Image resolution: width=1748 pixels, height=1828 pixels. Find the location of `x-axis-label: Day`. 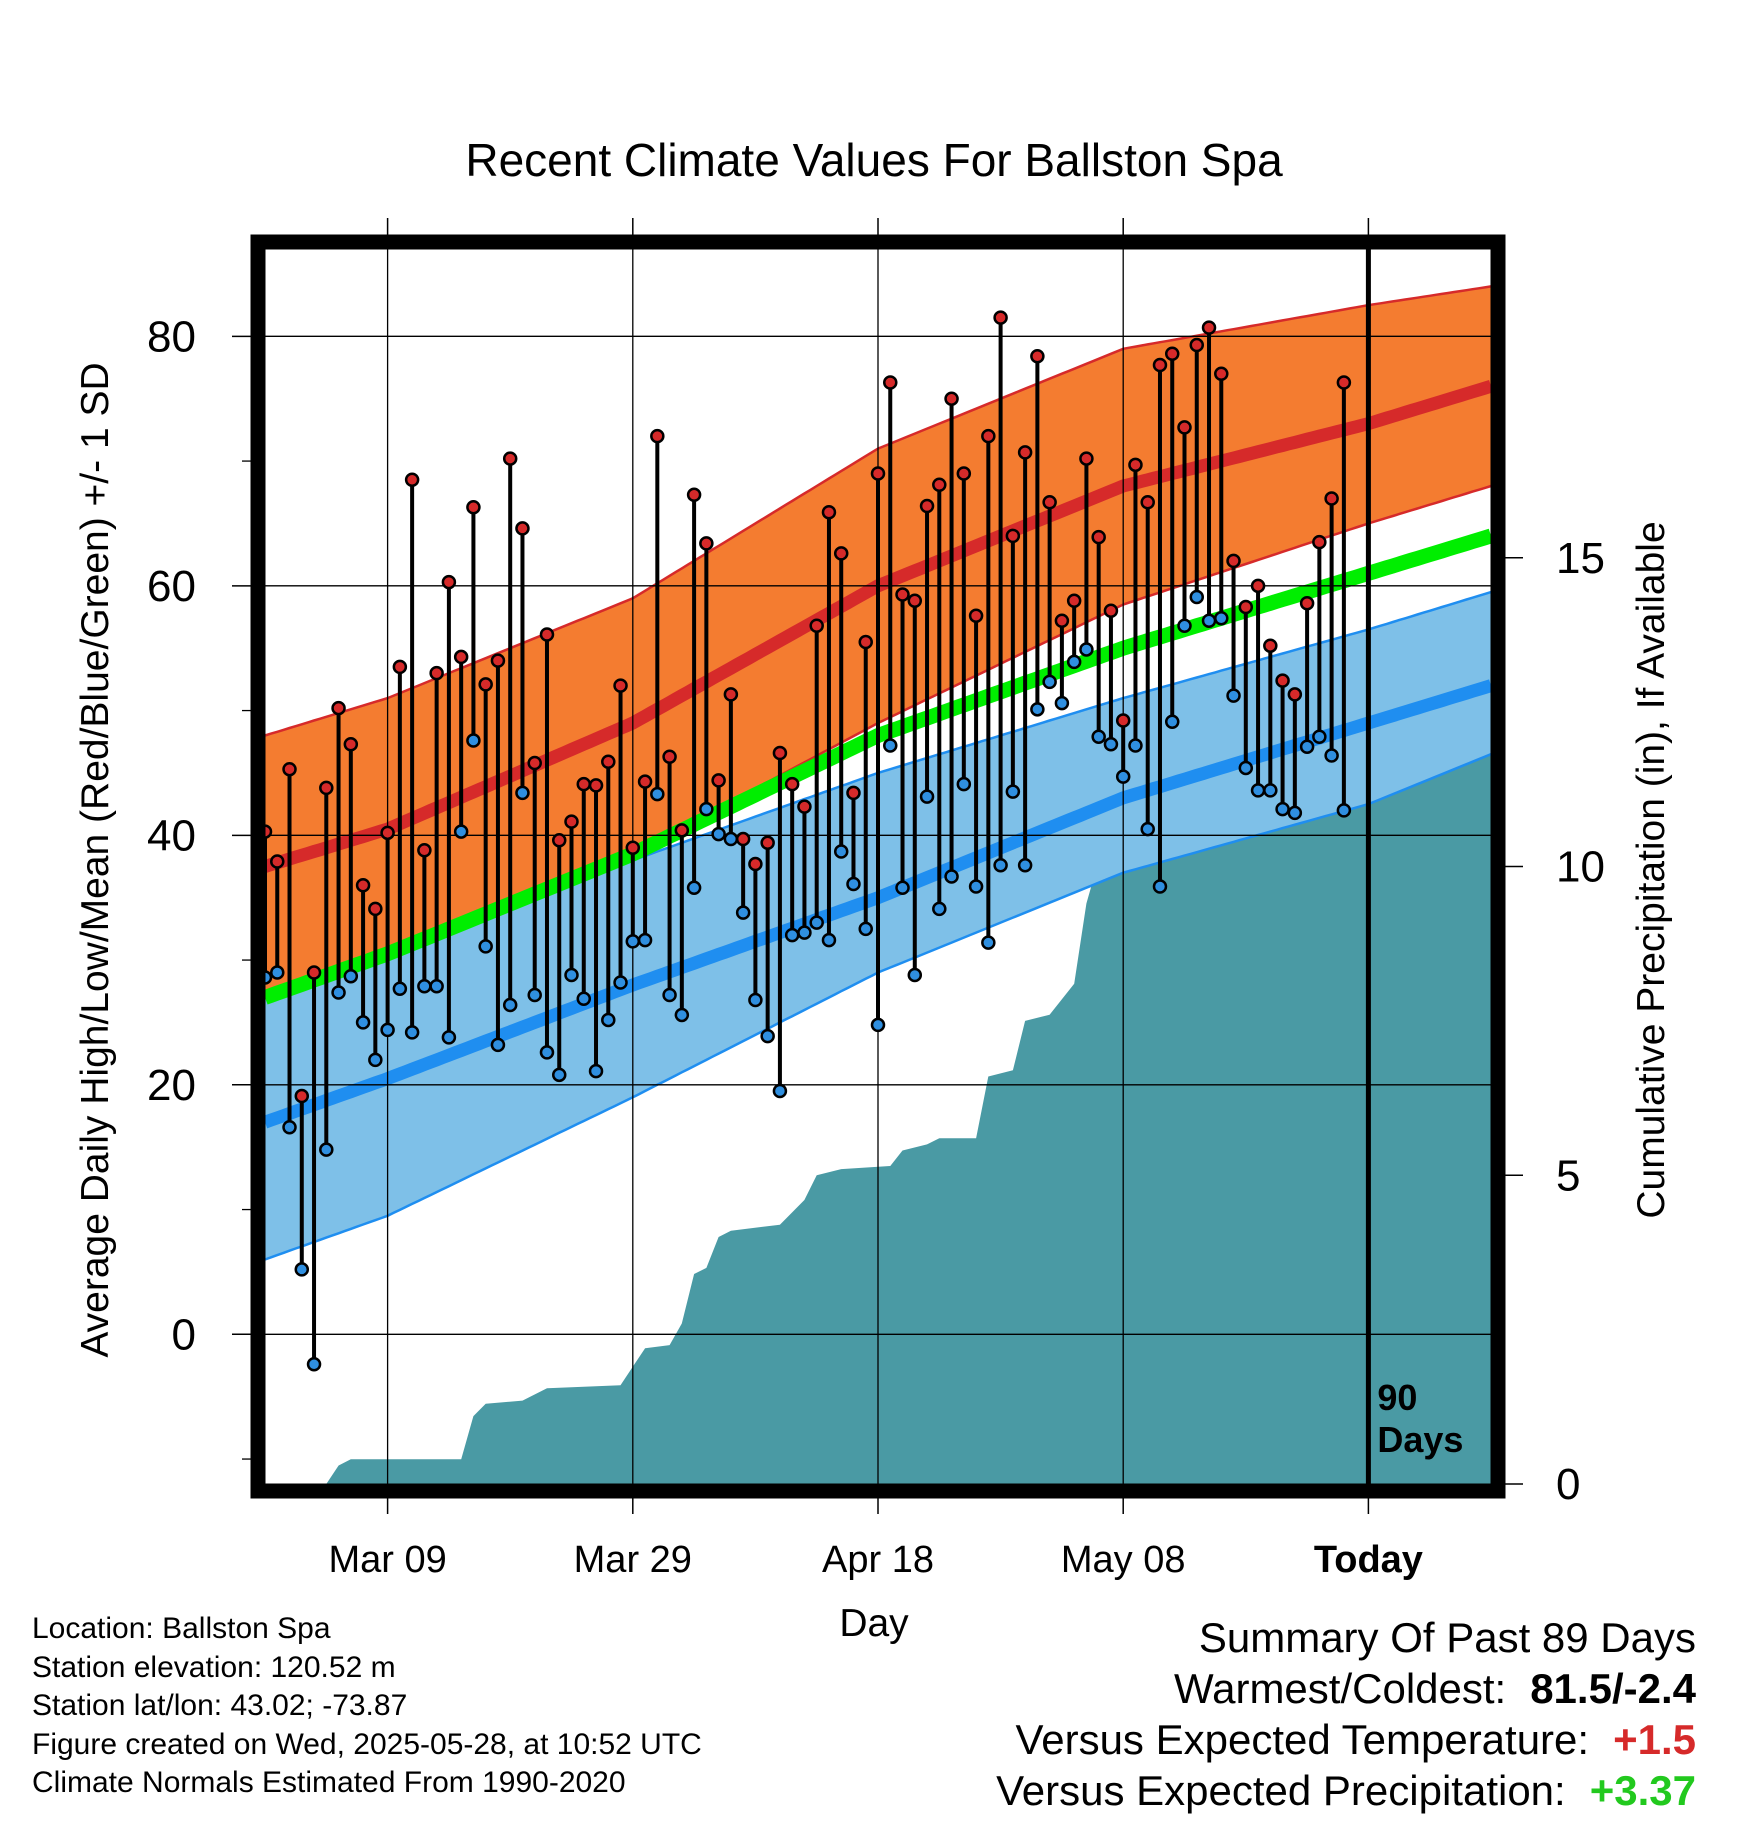

x-axis-label: Day is located at coordinates (874, 1623).